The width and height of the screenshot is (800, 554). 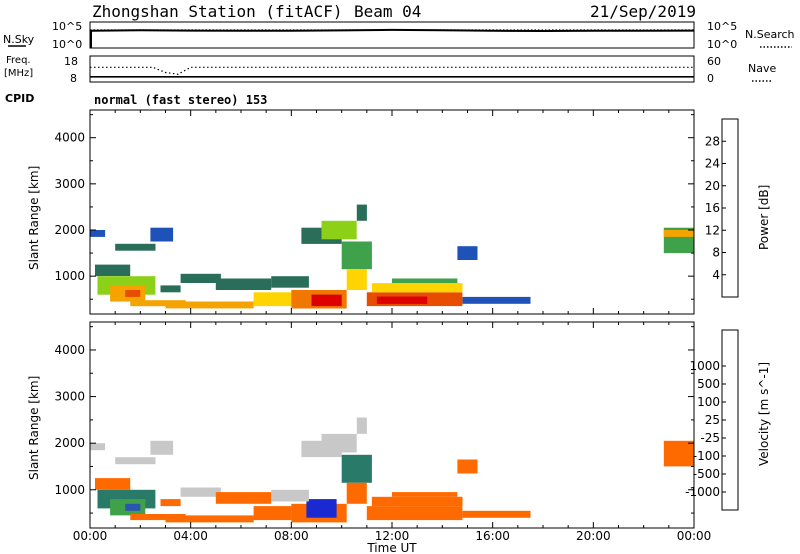 I want to click on velocity-colorbar-tick-label: -1000, so click(x=702, y=492).